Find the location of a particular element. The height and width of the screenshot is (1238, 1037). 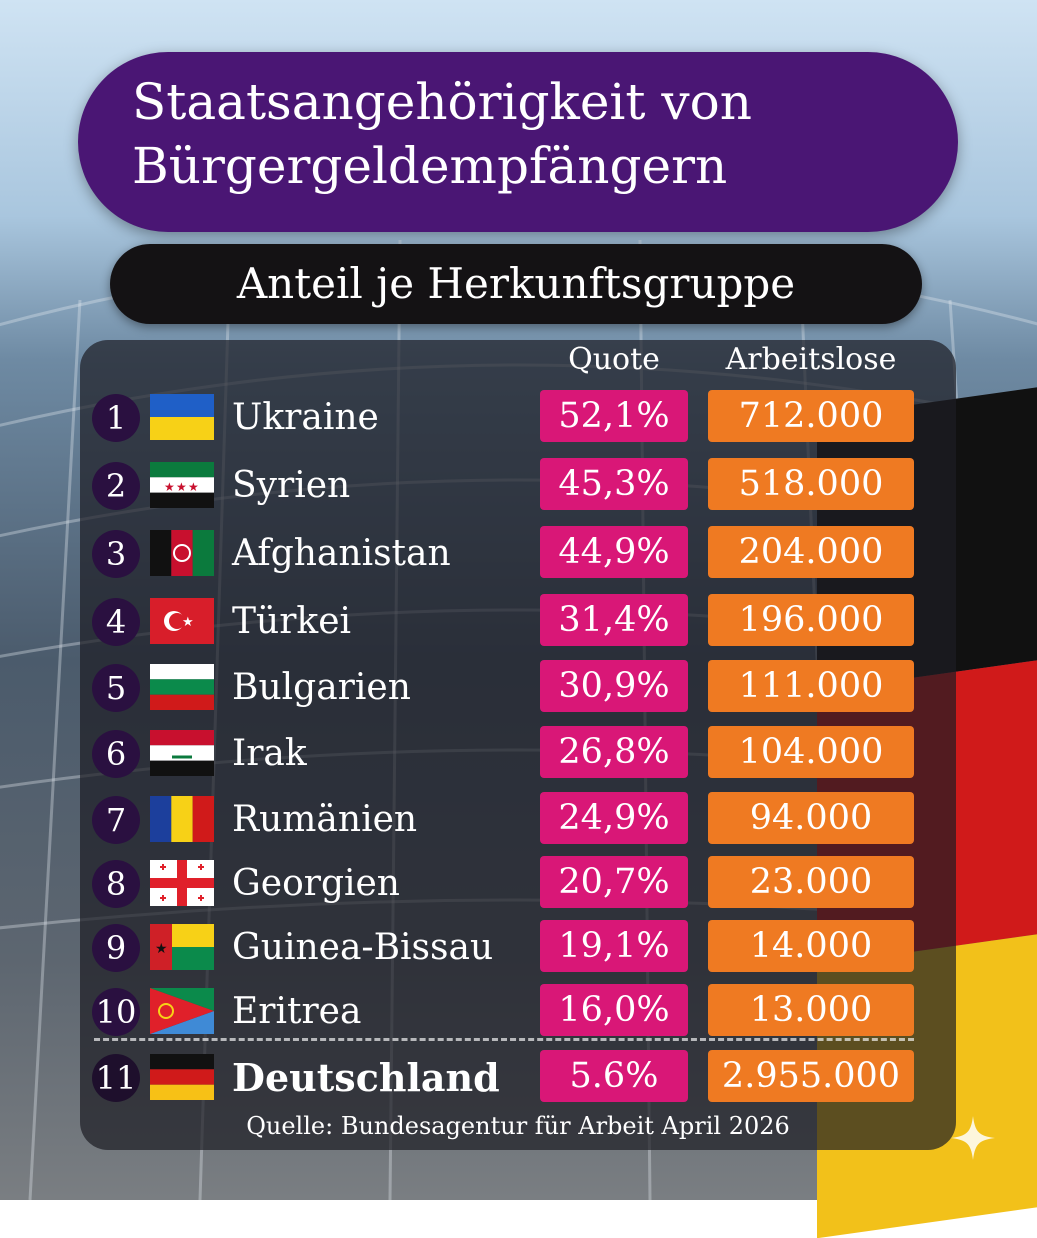

guinea-bissau-flag: ★ is located at coordinates (182, 947).